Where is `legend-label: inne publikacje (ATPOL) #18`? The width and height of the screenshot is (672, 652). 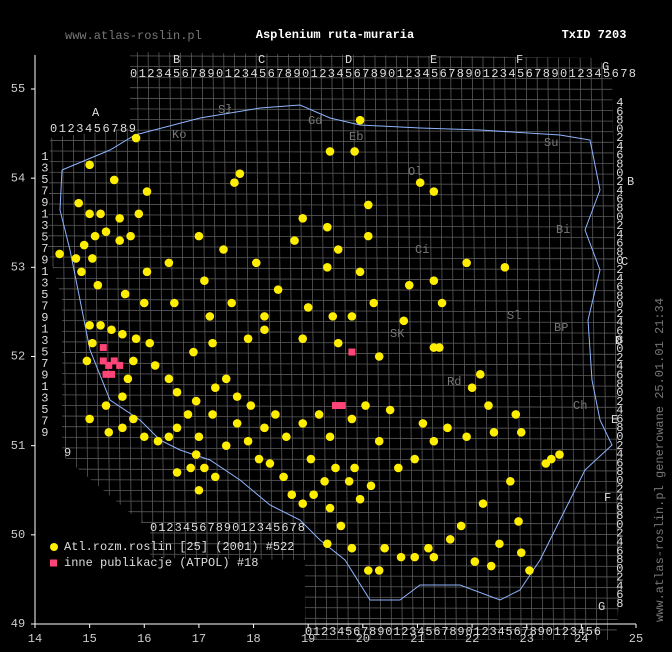
legend-label: inne publikacje (ATPOL) #18 is located at coordinates (161, 563).